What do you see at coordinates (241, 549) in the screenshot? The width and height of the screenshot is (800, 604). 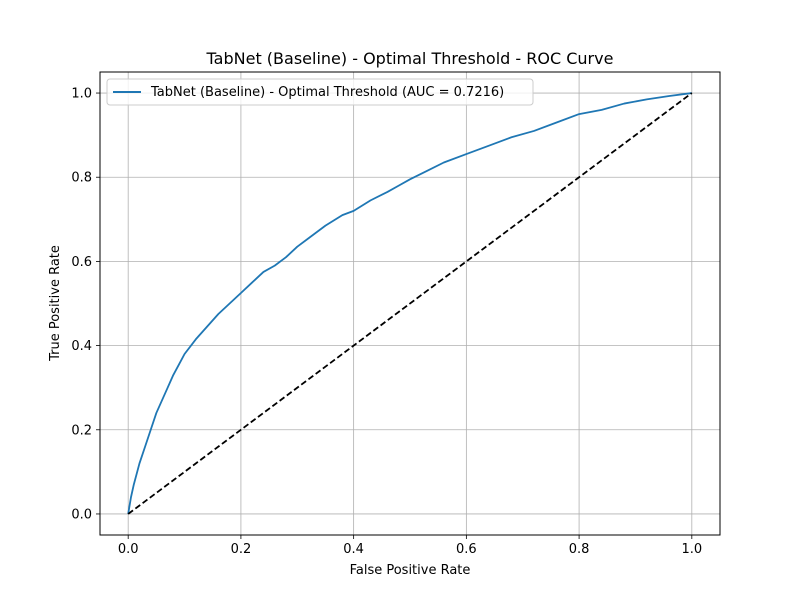 I see `x-tick-label: 0.2` at bounding box center [241, 549].